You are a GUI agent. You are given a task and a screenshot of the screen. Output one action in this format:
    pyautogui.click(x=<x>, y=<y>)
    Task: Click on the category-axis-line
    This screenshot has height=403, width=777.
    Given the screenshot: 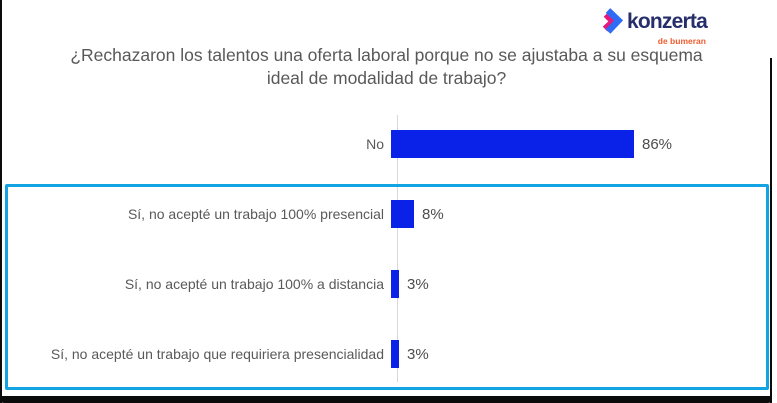 What is the action you would take?
    pyautogui.click(x=397, y=248)
    